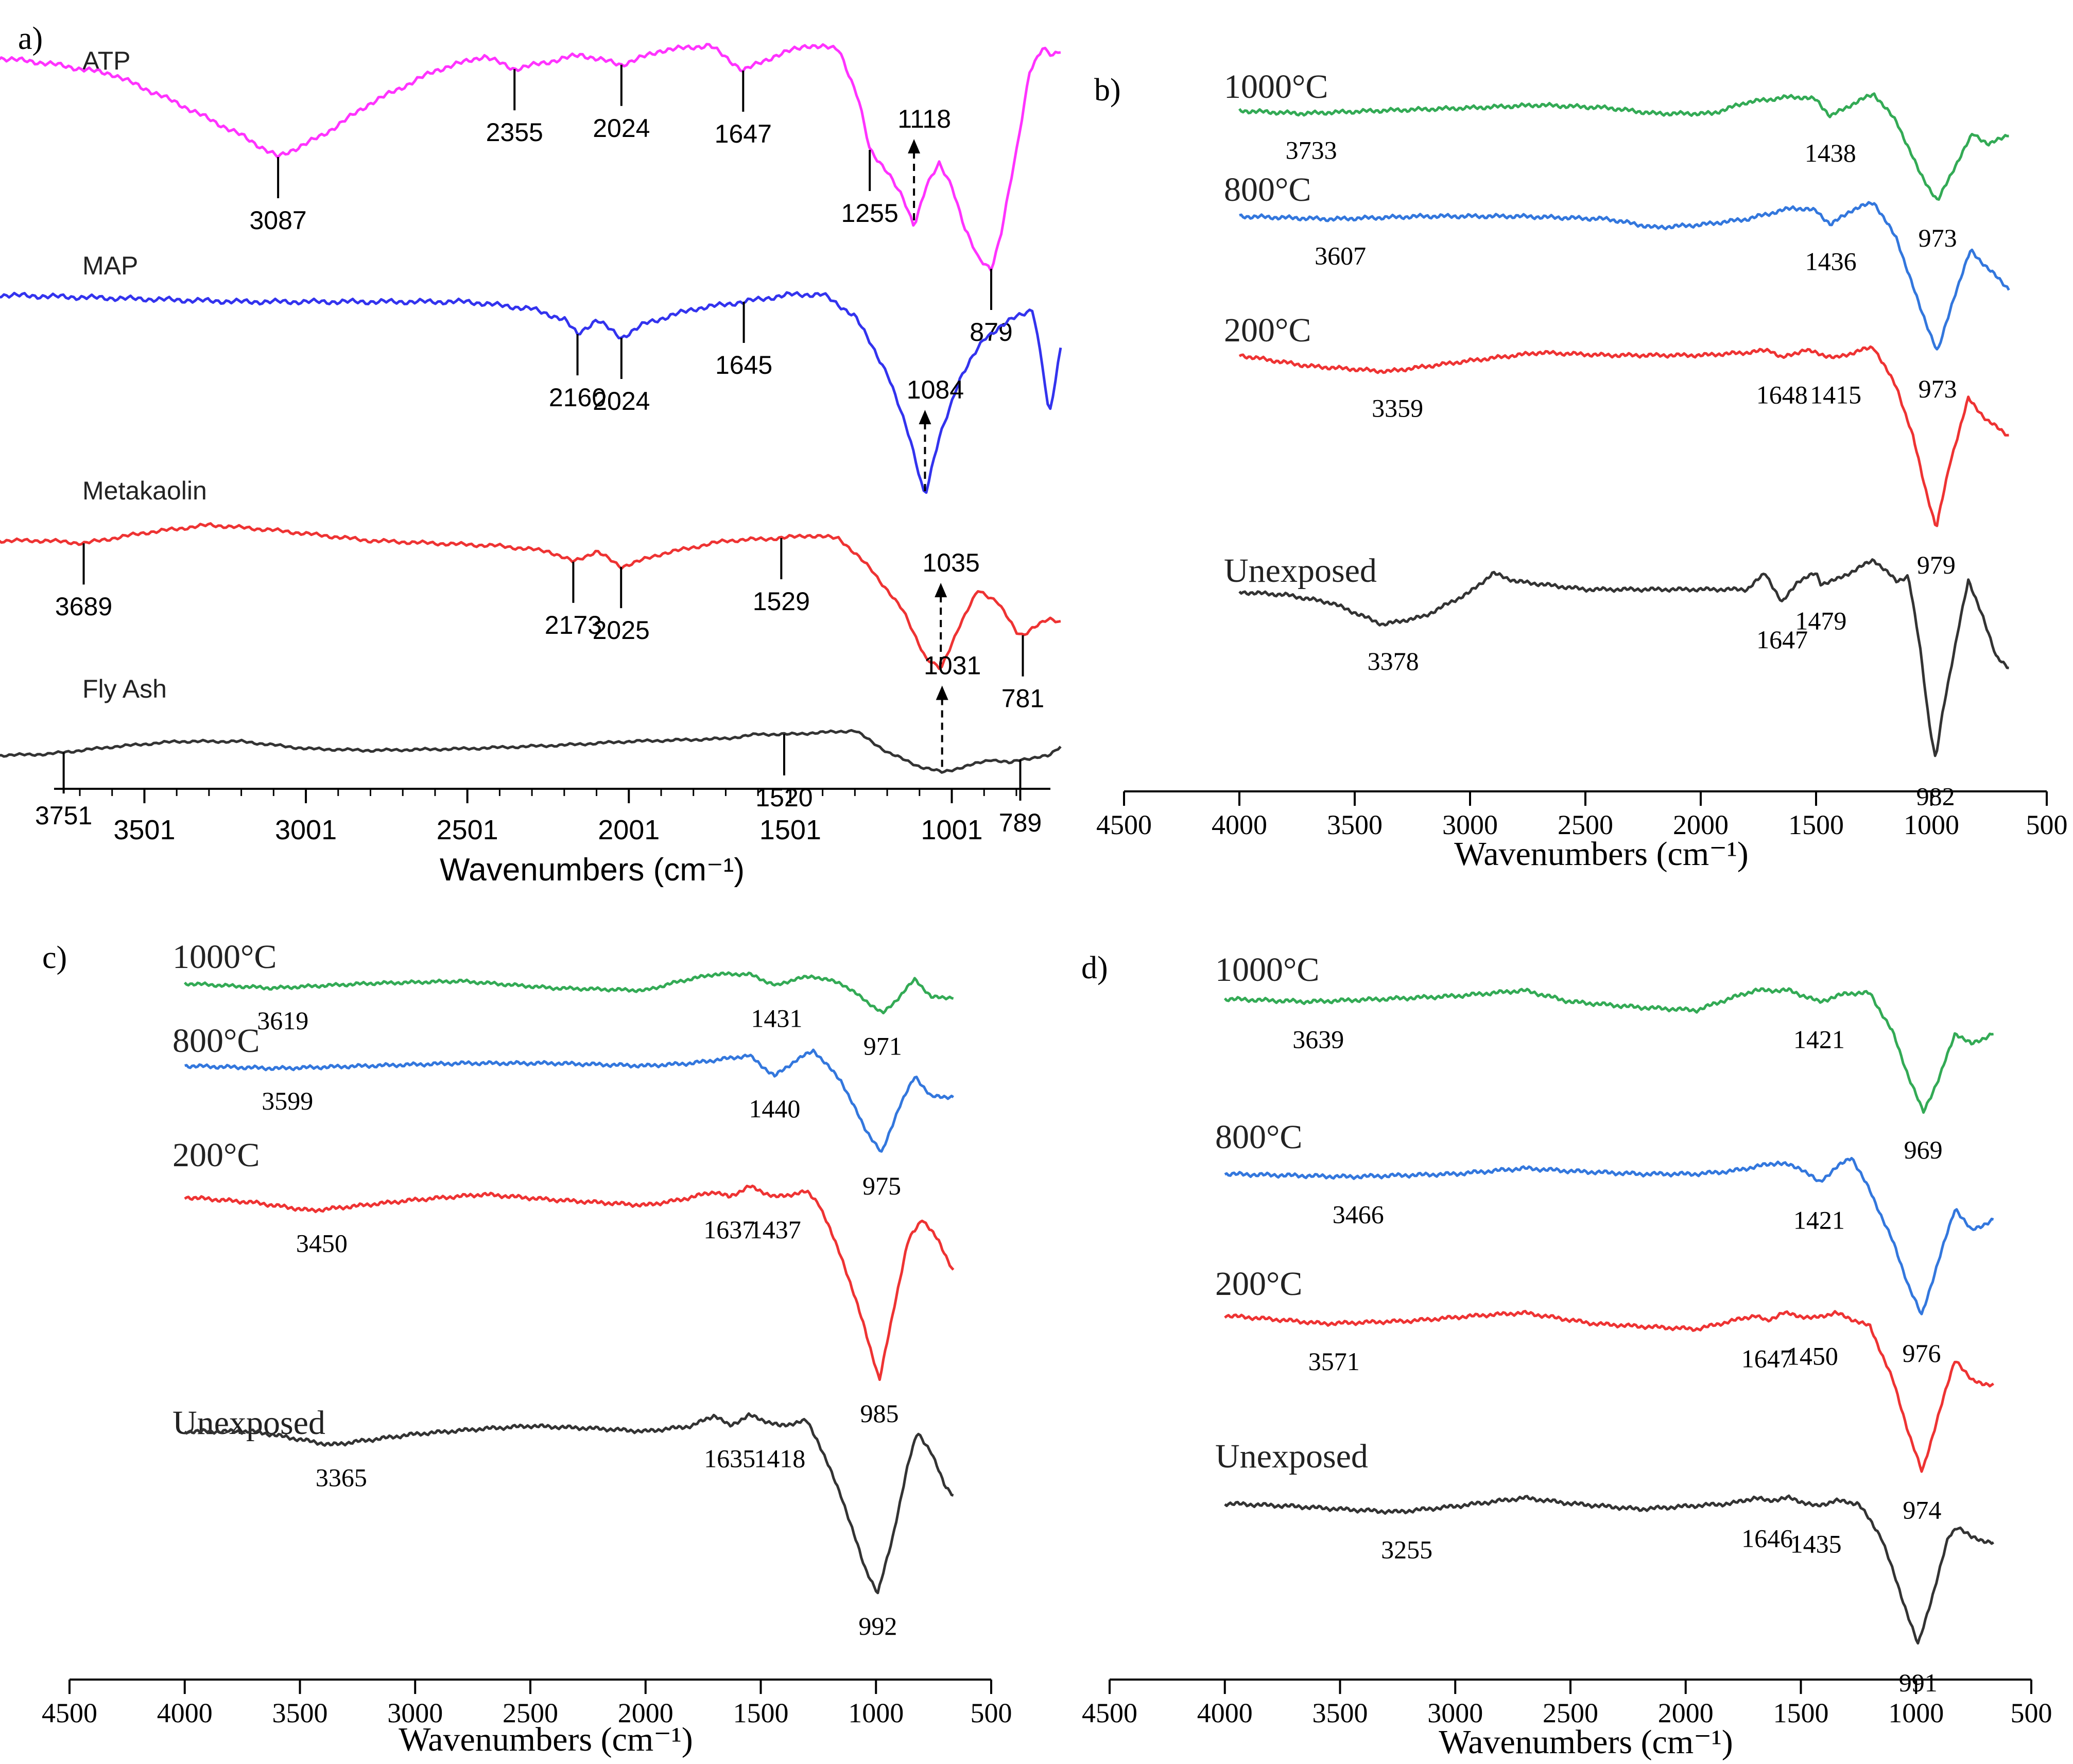 The width and height of the screenshot is (2073, 1764). What do you see at coordinates (1936, 564) in the screenshot?
I see `peak-label: 979` at bounding box center [1936, 564].